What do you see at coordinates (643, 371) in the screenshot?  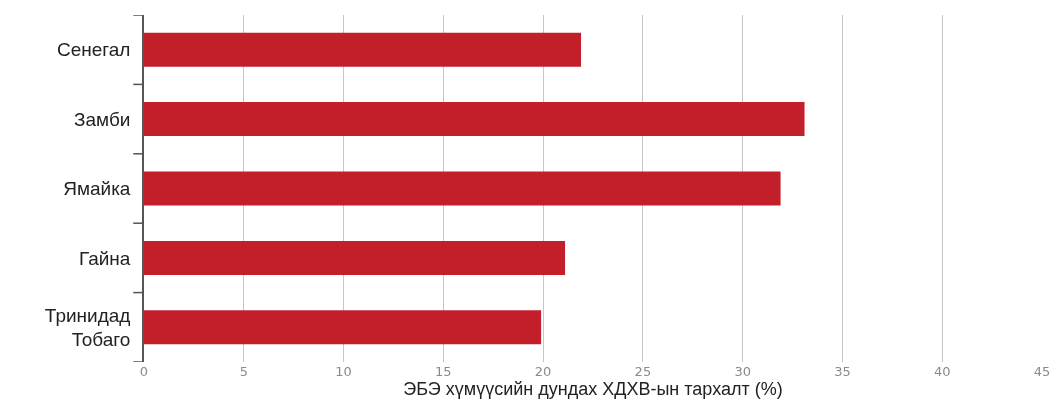 I see `x-tick-label: 25` at bounding box center [643, 371].